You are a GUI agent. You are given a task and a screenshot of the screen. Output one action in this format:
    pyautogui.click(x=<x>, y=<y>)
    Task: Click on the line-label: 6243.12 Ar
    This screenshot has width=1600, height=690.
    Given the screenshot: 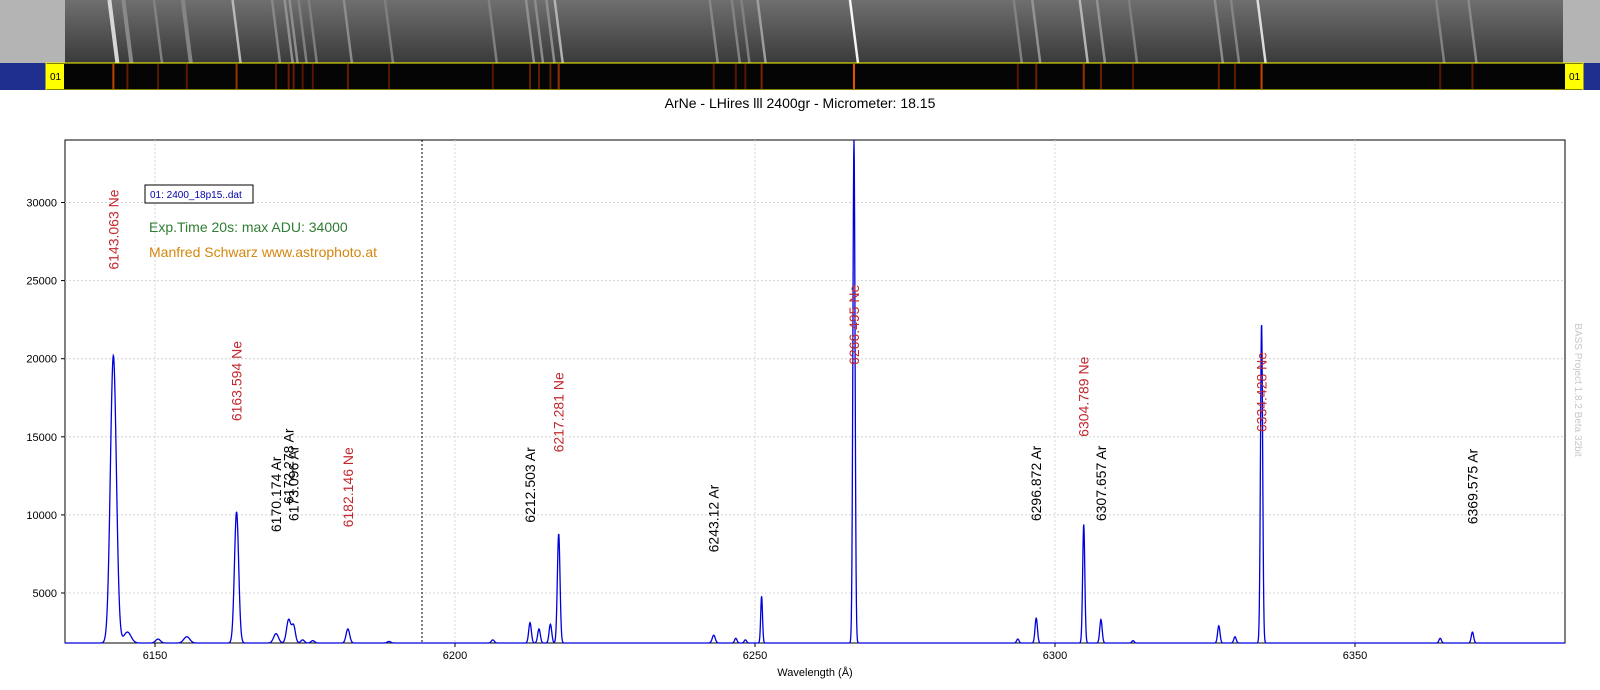 What is the action you would take?
    pyautogui.click(x=714, y=518)
    